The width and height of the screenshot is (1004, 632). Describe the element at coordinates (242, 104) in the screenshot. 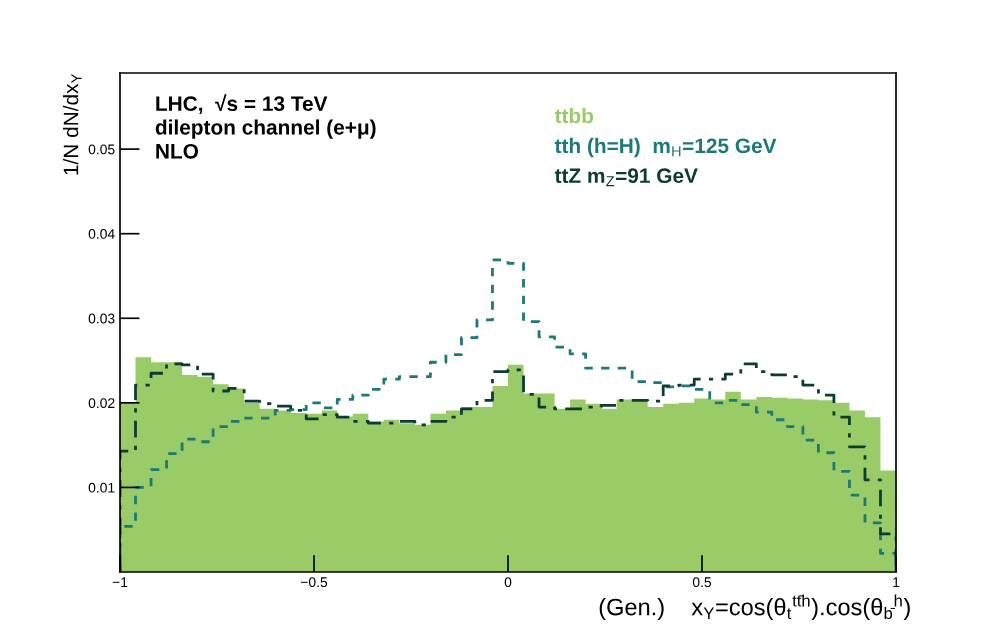

I see `annotation: LHC, √s = 13 TeV` at that location.